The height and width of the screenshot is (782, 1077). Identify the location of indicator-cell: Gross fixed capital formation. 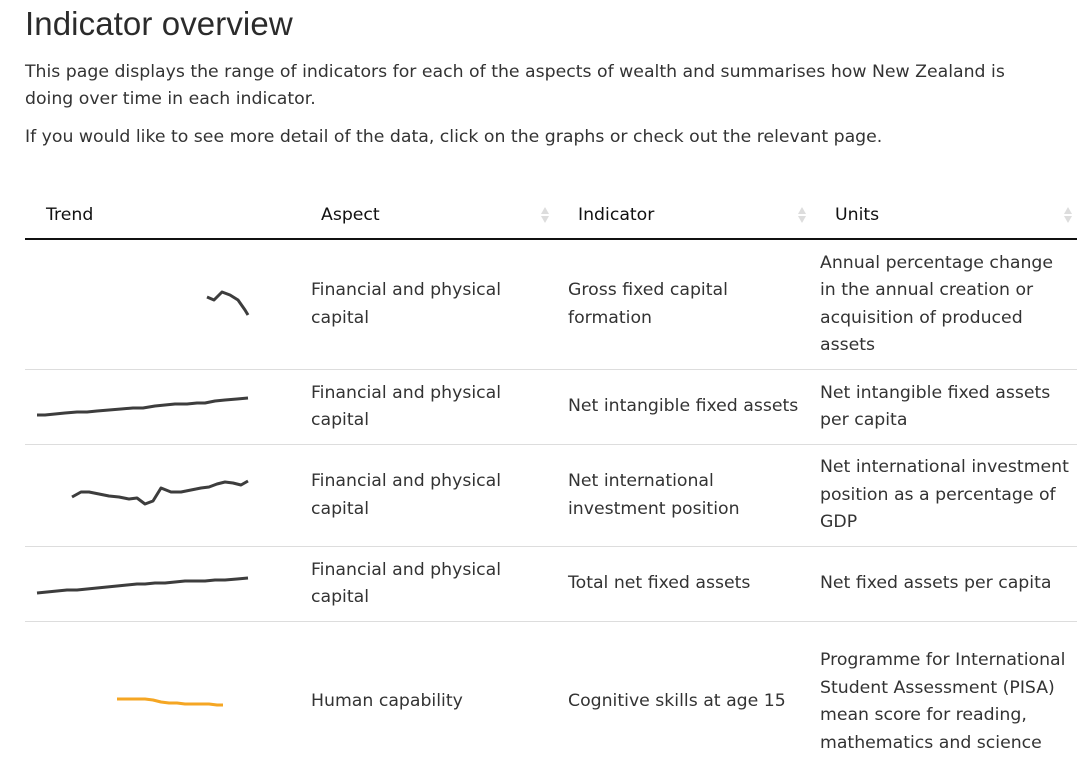
(682, 304).